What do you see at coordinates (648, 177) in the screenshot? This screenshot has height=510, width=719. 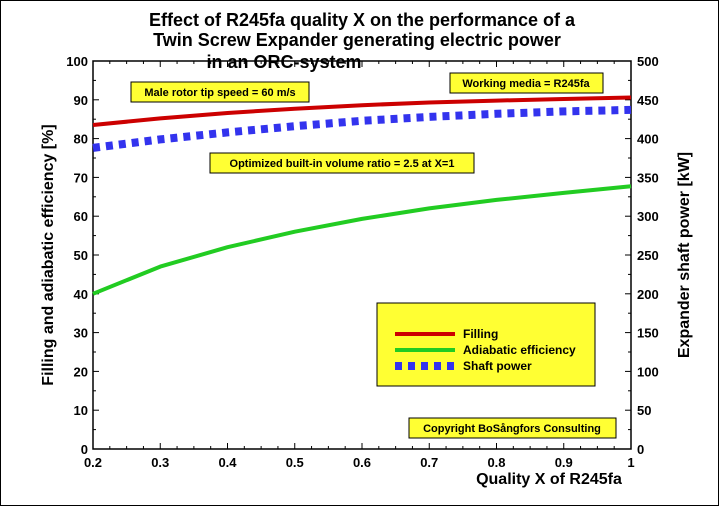 I see `y-right-tick-label: 350` at bounding box center [648, 177].